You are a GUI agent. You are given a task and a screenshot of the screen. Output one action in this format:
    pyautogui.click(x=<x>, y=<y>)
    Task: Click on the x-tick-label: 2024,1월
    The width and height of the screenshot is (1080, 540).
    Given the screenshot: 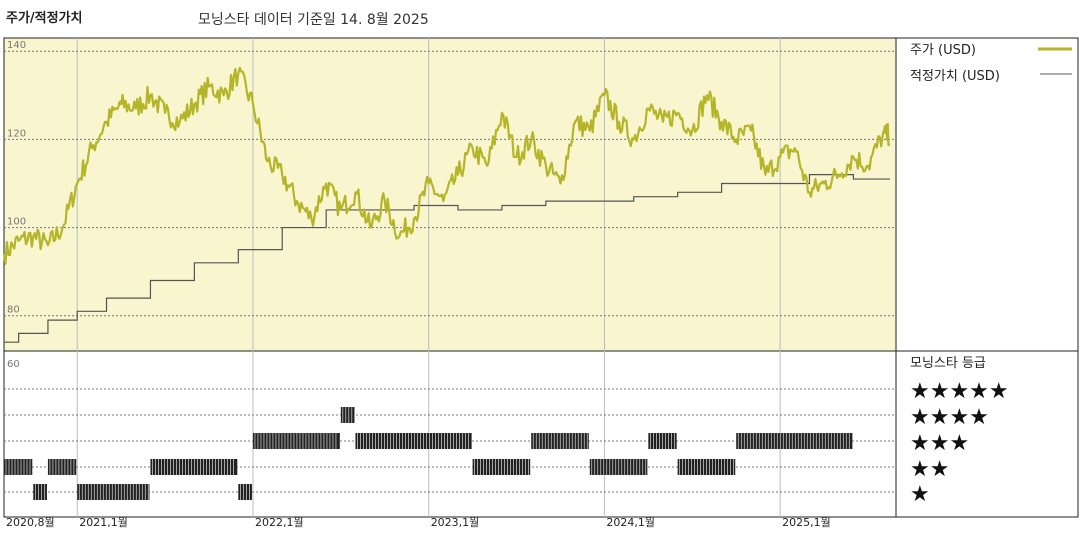 What is the action you would take?
    pyautogui.click(x=630, y=522)
    